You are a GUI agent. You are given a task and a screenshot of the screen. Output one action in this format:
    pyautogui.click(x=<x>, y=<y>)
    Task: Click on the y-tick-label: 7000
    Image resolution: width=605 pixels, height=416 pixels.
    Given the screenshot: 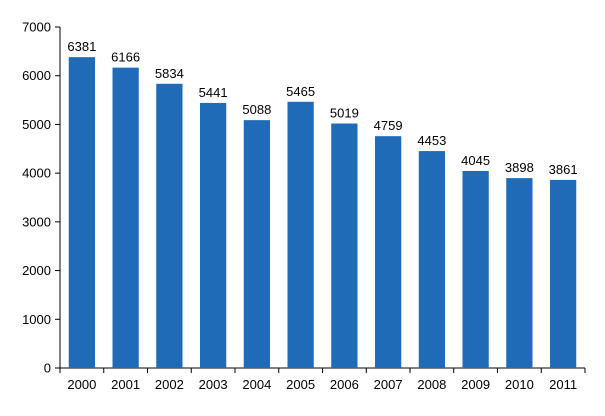 What is the action you would take?
    pyautogui.click(x=36, y=27)
    